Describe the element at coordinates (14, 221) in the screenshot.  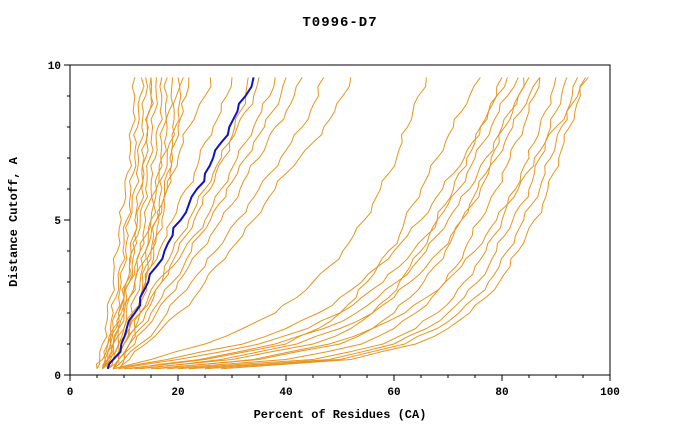
I see `y-axis-label: Distance Cutoff, A` at that location.